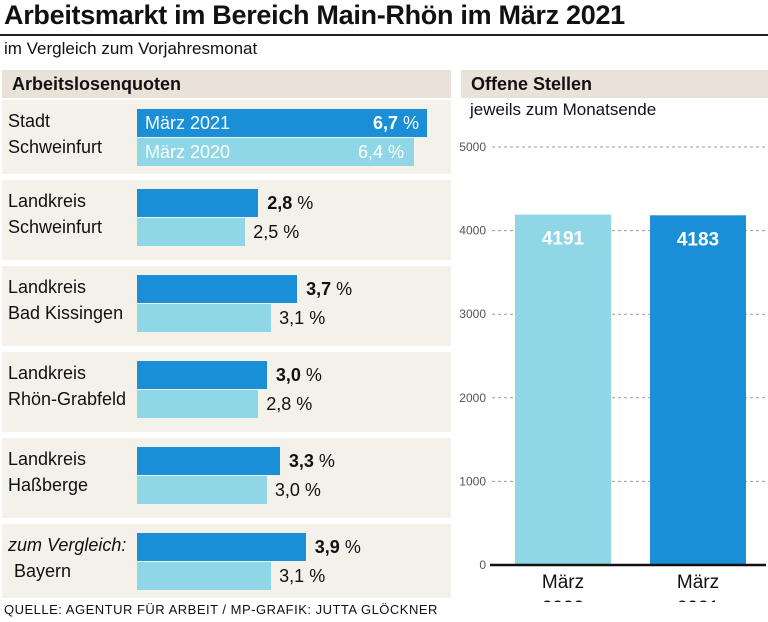 The height and width of the screenshot is (622, 768). Describe the element at coordinates (395, 123) in the screenshot. I see `value-label-2021: 6,7 %` at that location.